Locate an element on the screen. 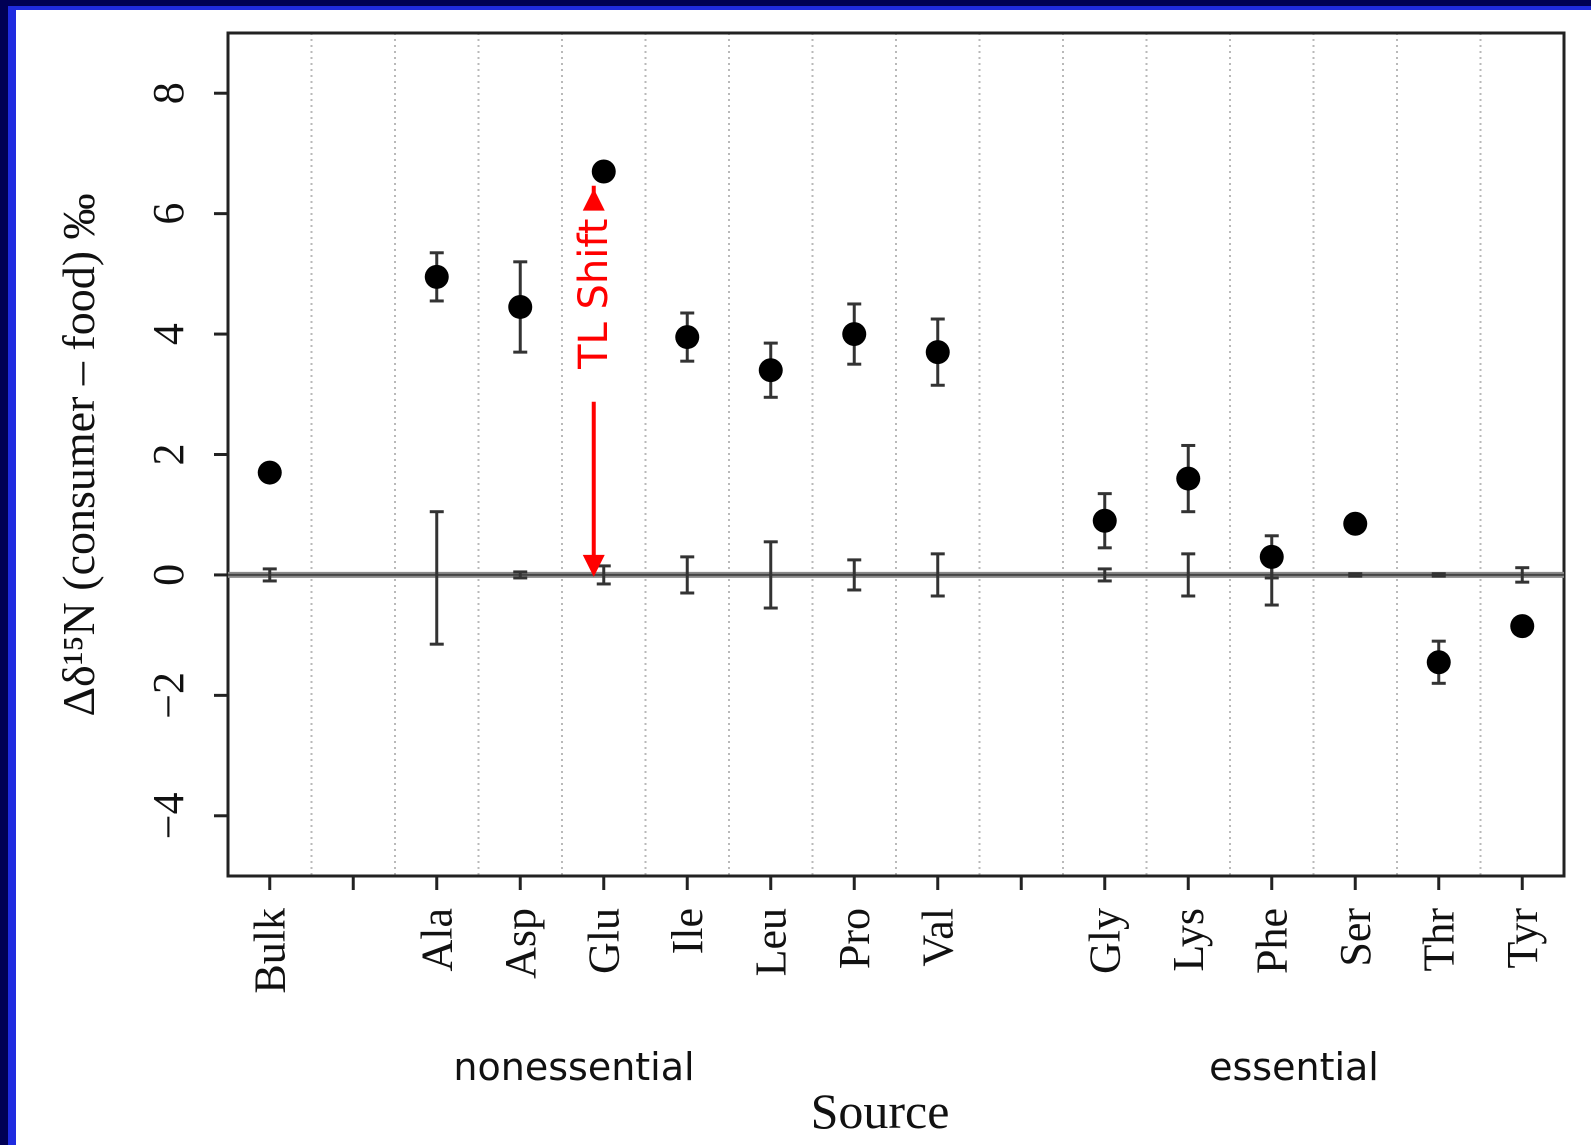 Image resolution: width=1591 pixels, height=1145 pixels. x-tick-label: Glu is located at coordinates (603, 941).